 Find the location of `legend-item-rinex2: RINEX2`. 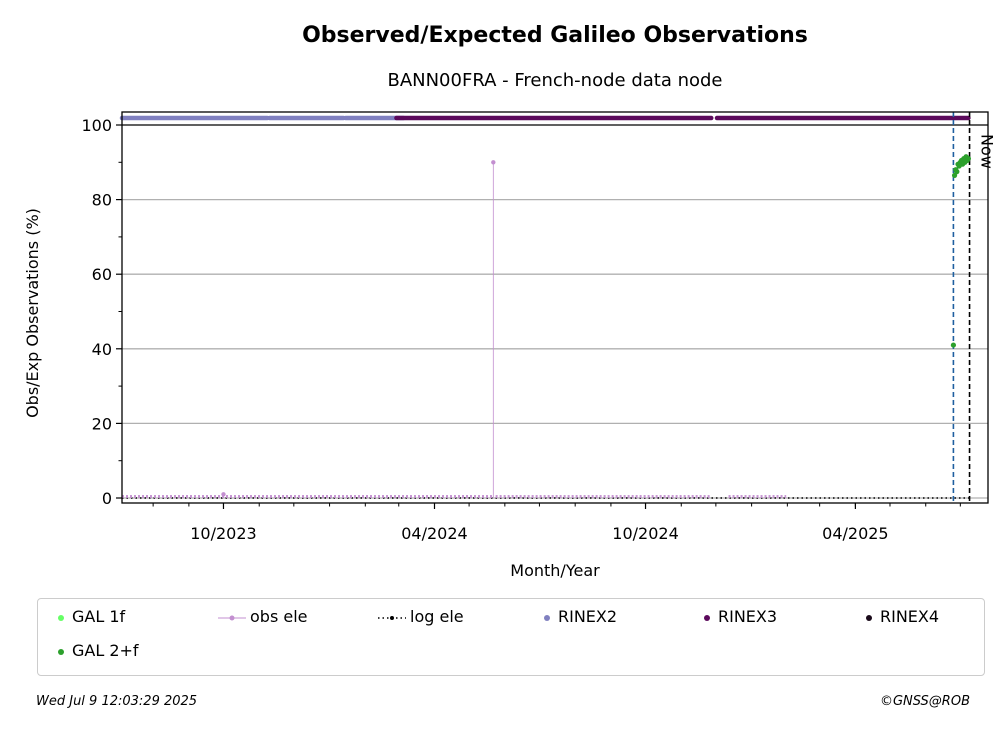

legend-item-rinex2: RINEX2 is located at coordinates (578, 616).